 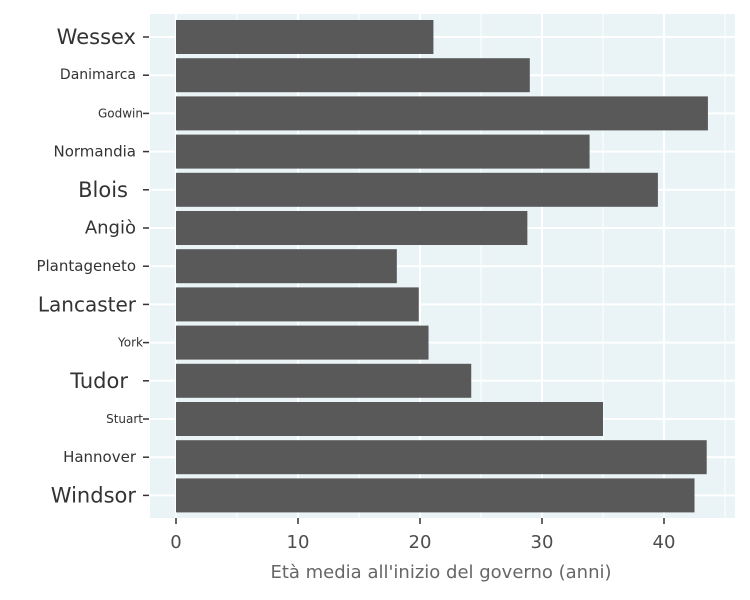 I want to click on category-label: Stuart, so click(x=124, y=419).